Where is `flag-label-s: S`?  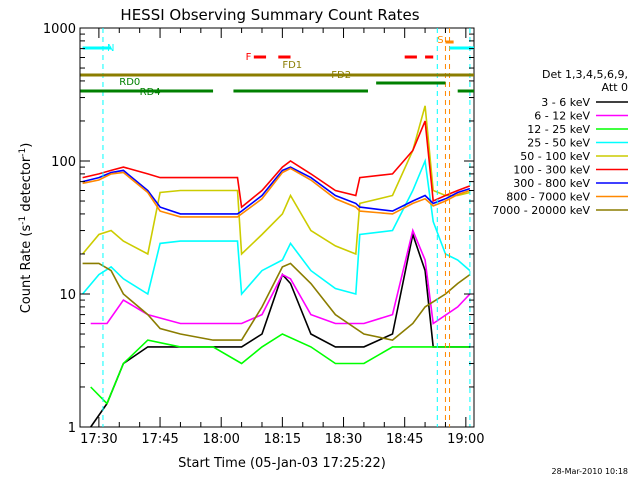
flag-label-s: S is located at coordinates (440, 40).